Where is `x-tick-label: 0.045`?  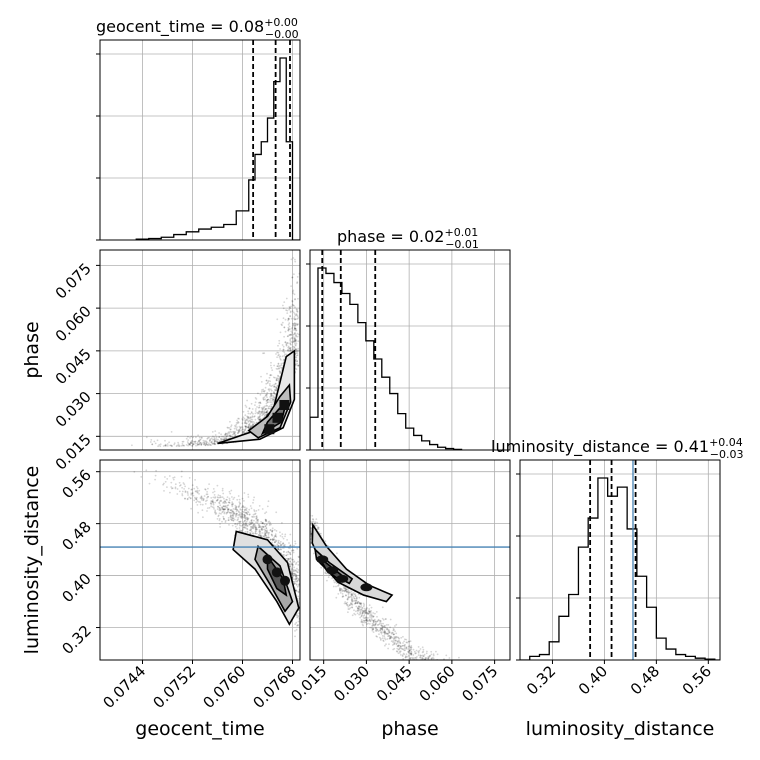
x-tick-label: 0.045 is located at coordinates (394, 683).